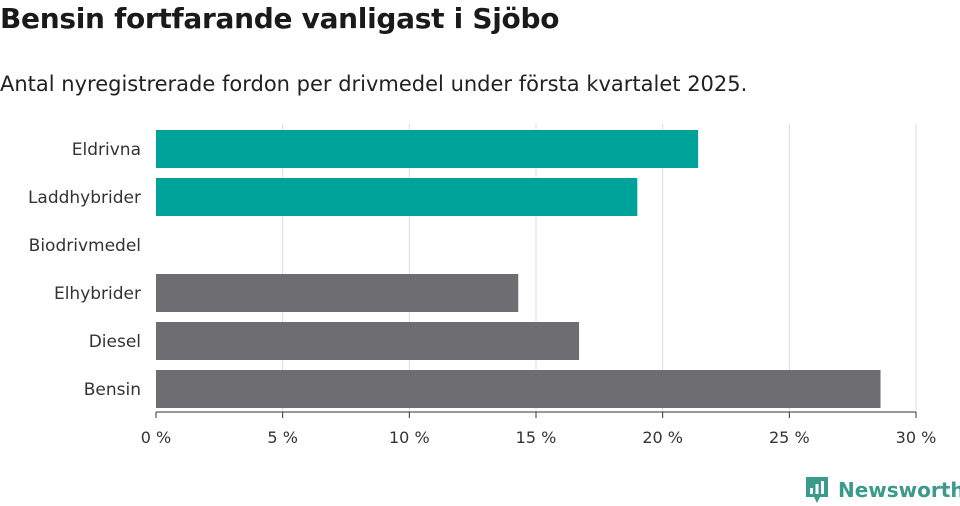  Describe the element at coordinates (427, 149) in the screenshot. I see `bar-eldrivna` at that location.